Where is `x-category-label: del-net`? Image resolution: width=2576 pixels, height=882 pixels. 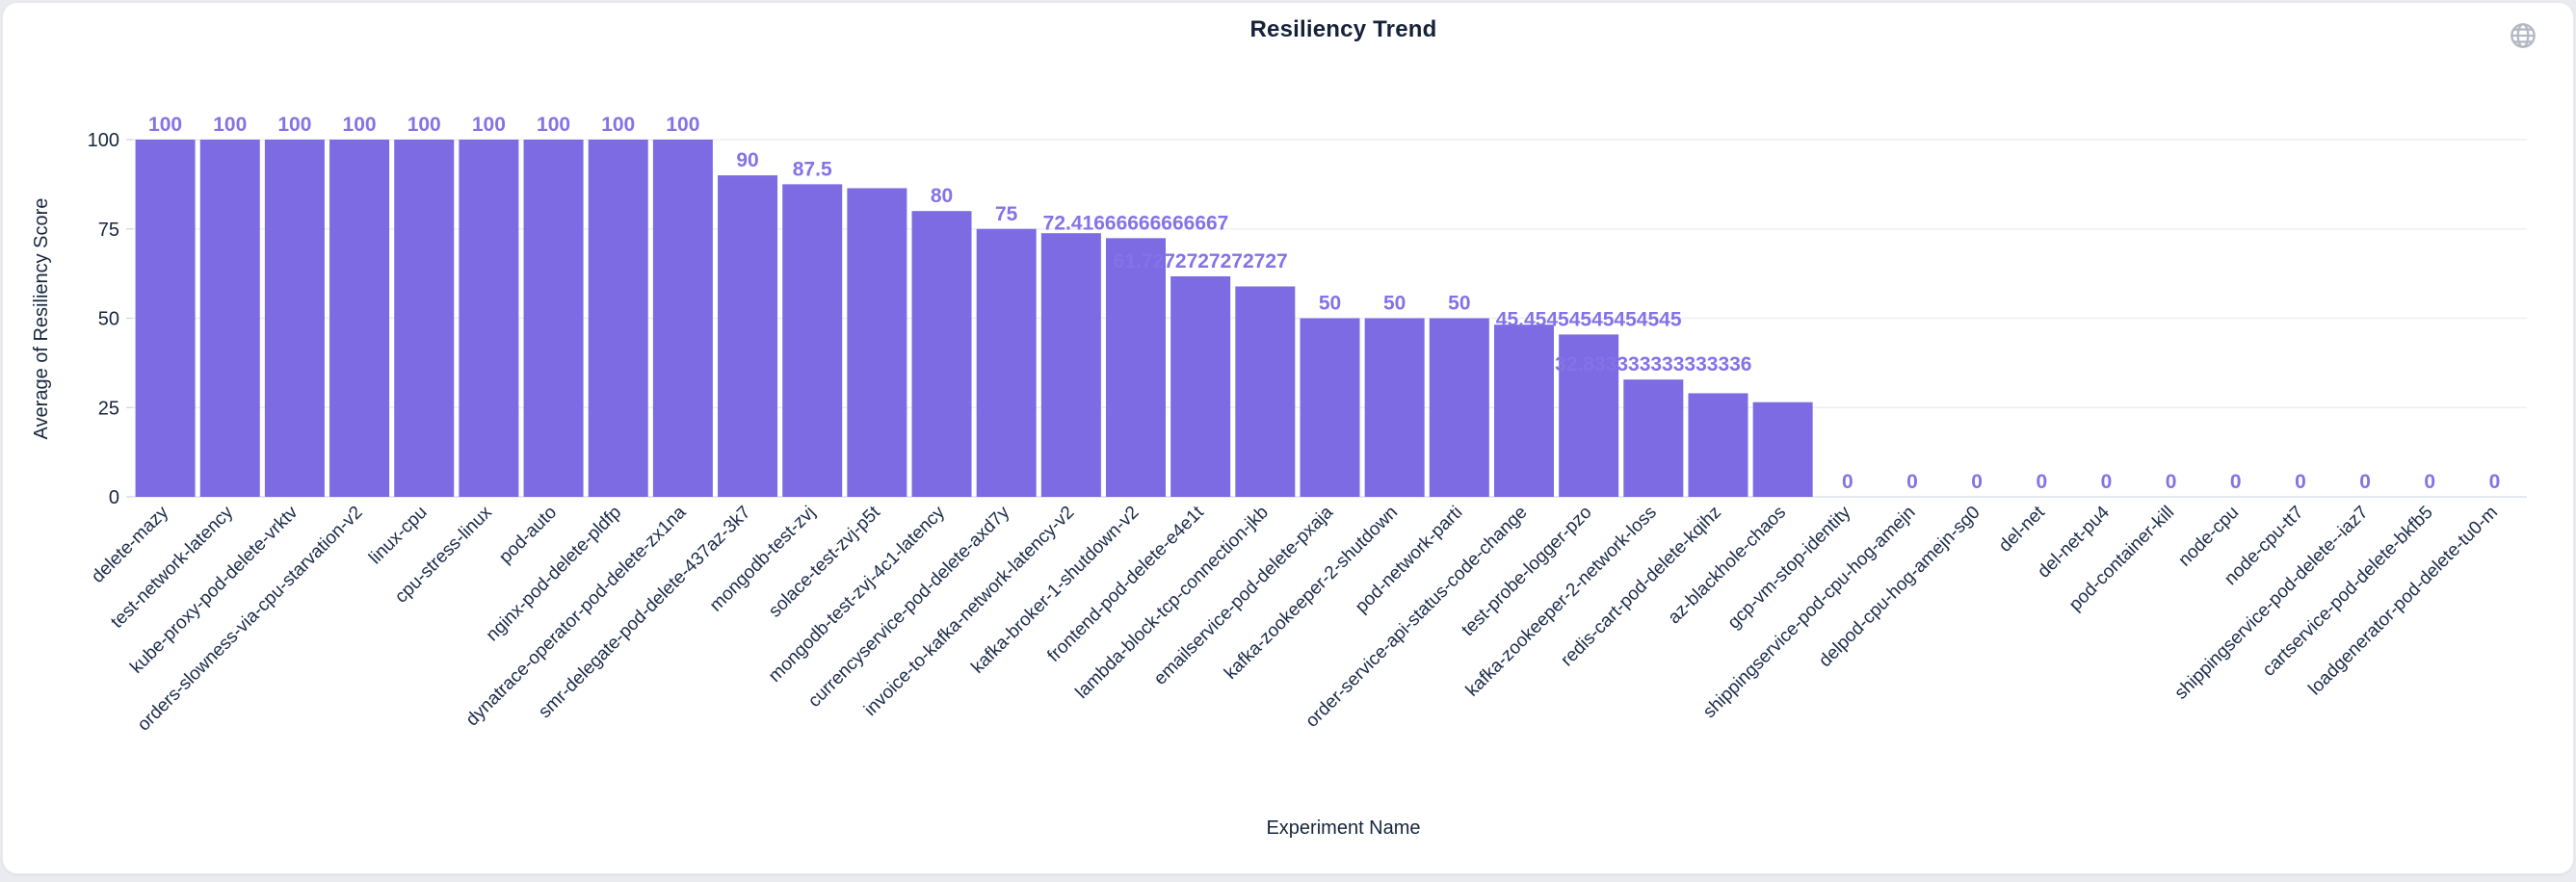
x-category-label: del-net is located at coordinates (2022, 529).